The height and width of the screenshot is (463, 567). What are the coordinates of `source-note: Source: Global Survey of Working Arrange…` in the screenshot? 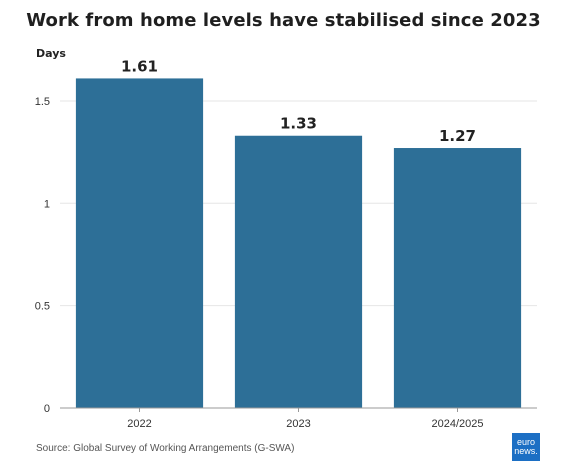 It's located at (165, 448).